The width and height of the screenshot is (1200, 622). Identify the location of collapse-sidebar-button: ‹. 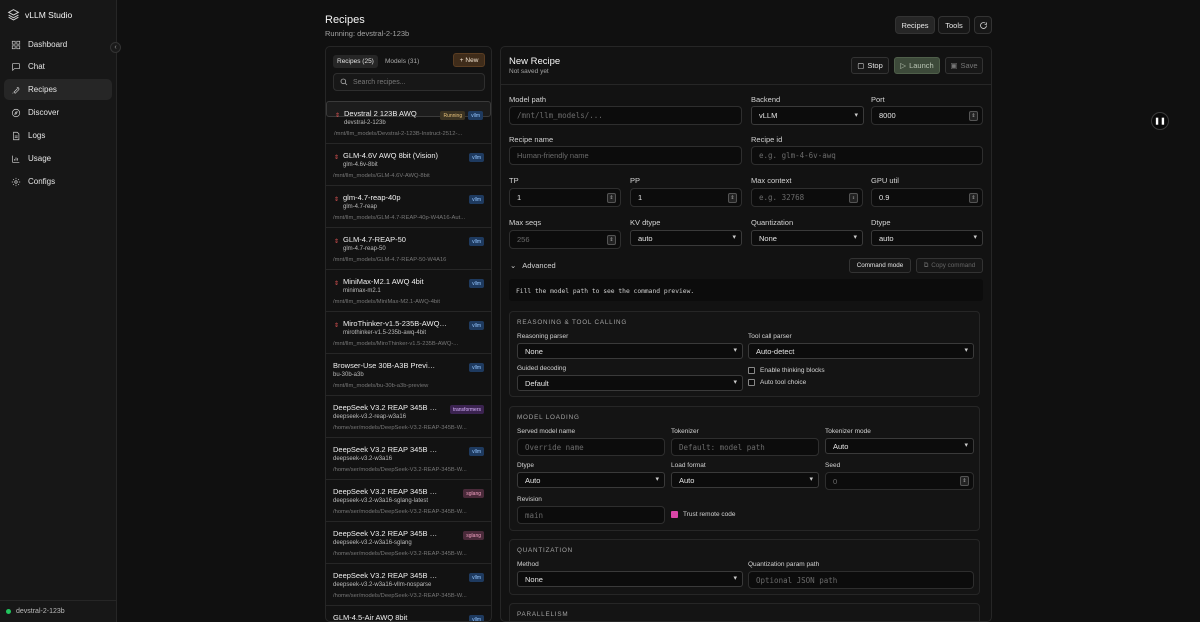
(115, 47).